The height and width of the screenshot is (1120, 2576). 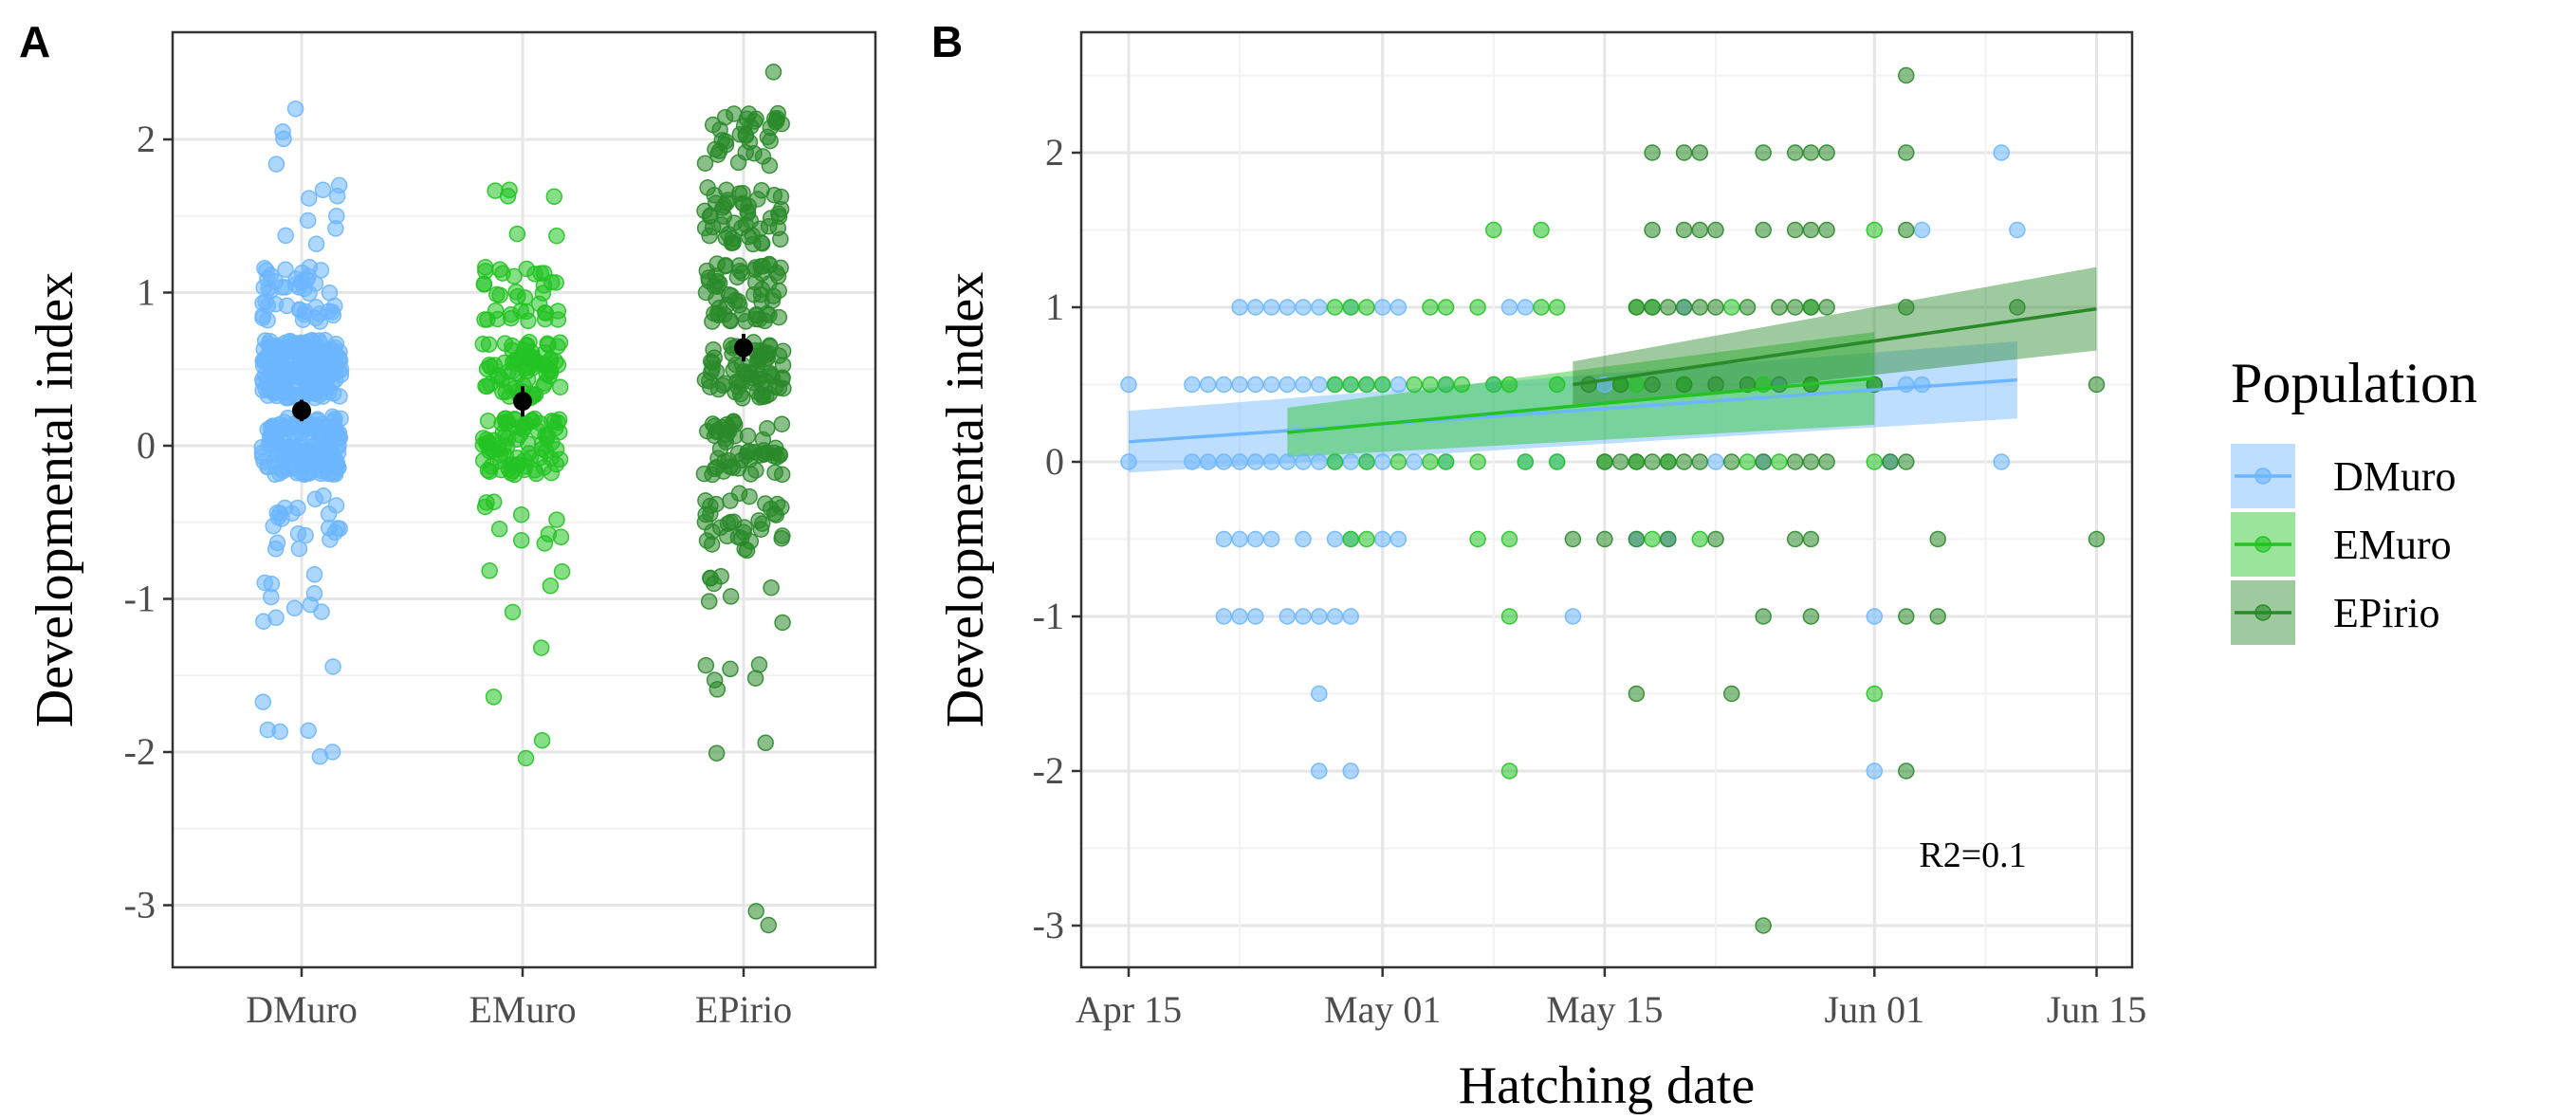 I want to click on y-tick-label: -1, so click(x=1048, y=616).